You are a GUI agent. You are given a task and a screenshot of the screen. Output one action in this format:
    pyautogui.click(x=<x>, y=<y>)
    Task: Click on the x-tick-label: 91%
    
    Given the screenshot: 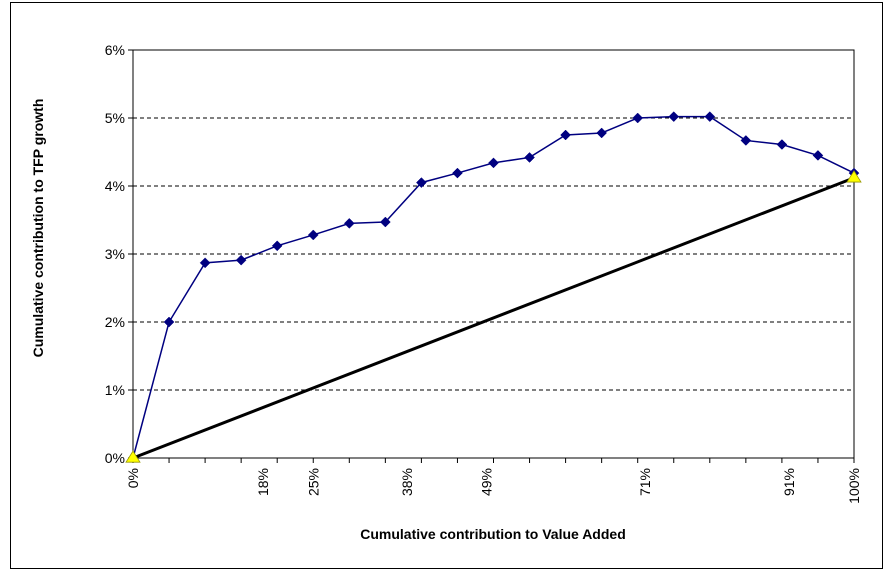 What is the action you would take?
    pyautogui.click(x=789, y=482)
    